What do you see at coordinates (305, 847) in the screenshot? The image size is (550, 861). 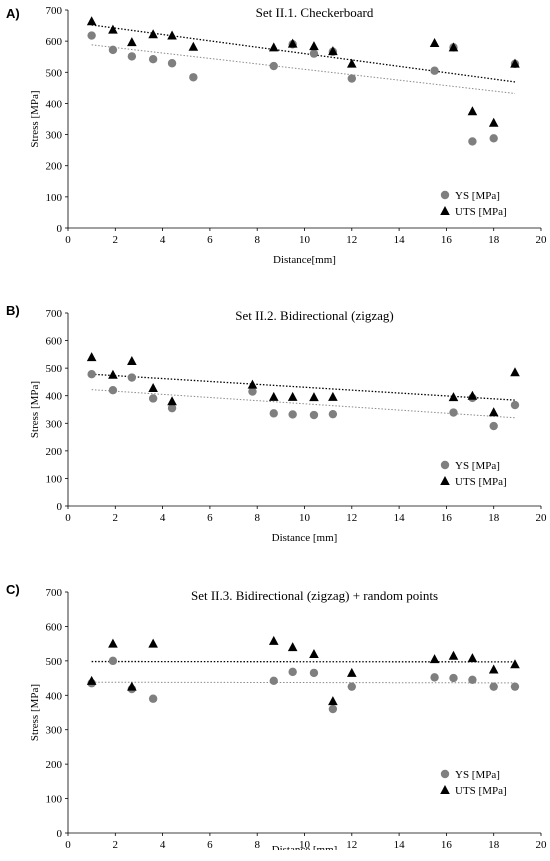 I see `x-axis-label: Distance [mm]` at bounding box center [305, 847].